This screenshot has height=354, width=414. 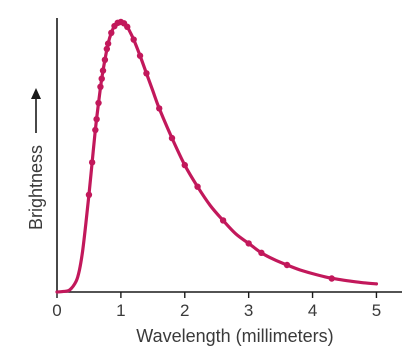 What do you see at coordinates (36, 187) in the screenshot?
I see `y-axis-label: Brightness` at bounding box center [36, 187].